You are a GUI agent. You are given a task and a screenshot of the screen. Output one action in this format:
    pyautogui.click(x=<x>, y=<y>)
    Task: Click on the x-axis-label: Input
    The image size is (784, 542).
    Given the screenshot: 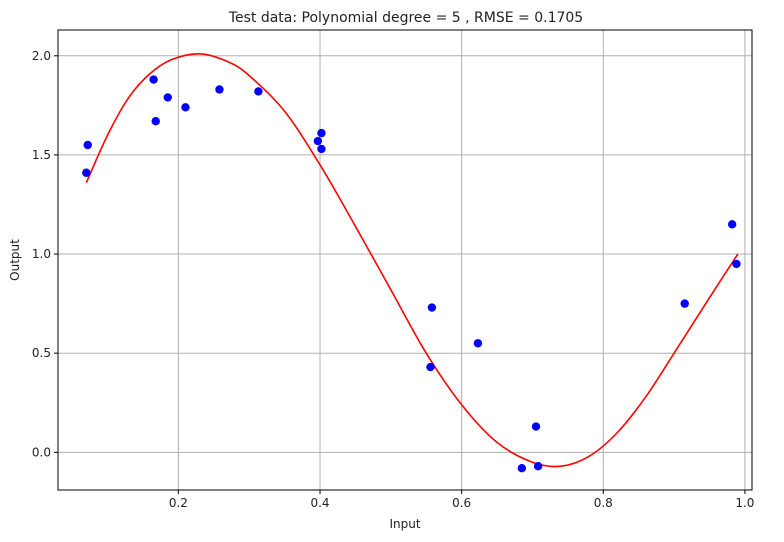 What is the action you would take?
    pyautogui.click(x=404, y=524)
    